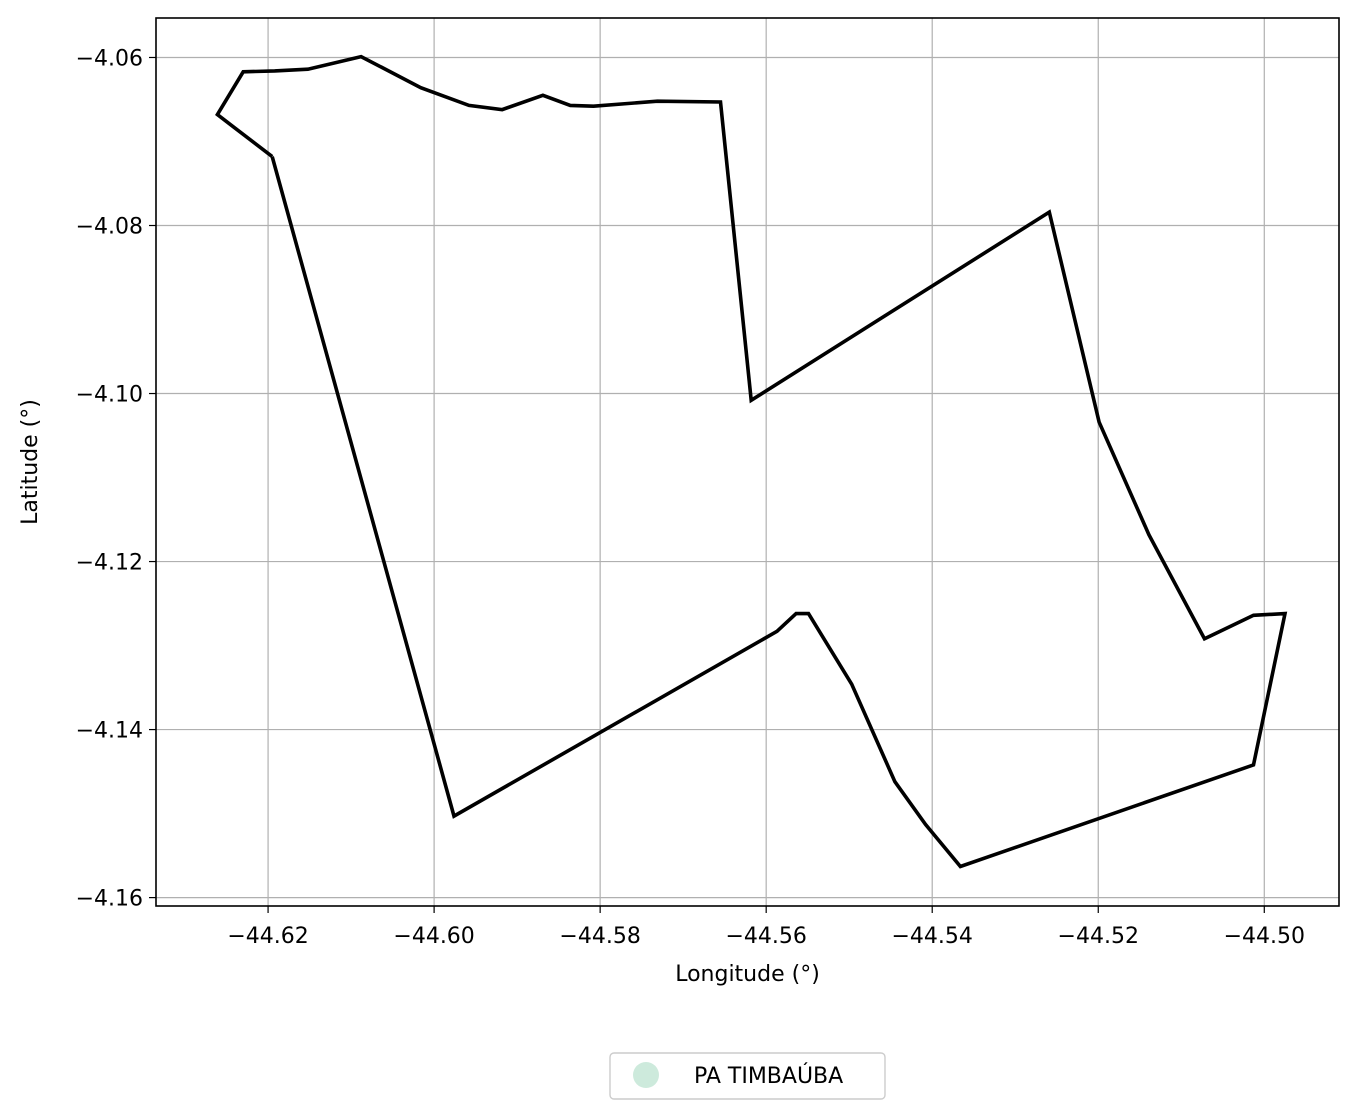  I want to click on x-axis-label: Longitude (°), so click(747, 974).